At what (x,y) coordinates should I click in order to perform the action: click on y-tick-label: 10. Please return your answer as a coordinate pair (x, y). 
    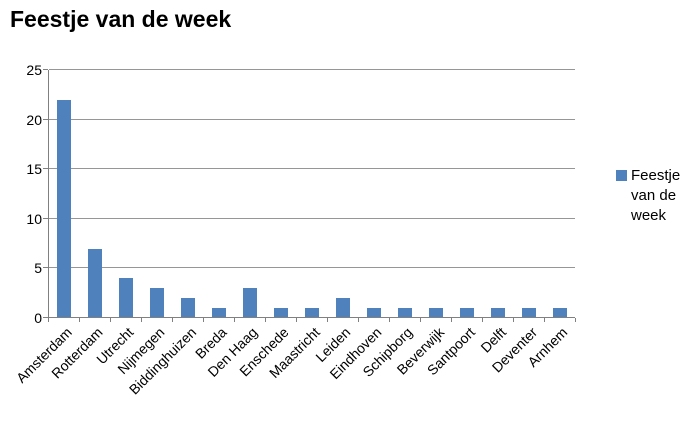
    Looking at the image, I should click on (34, 218).